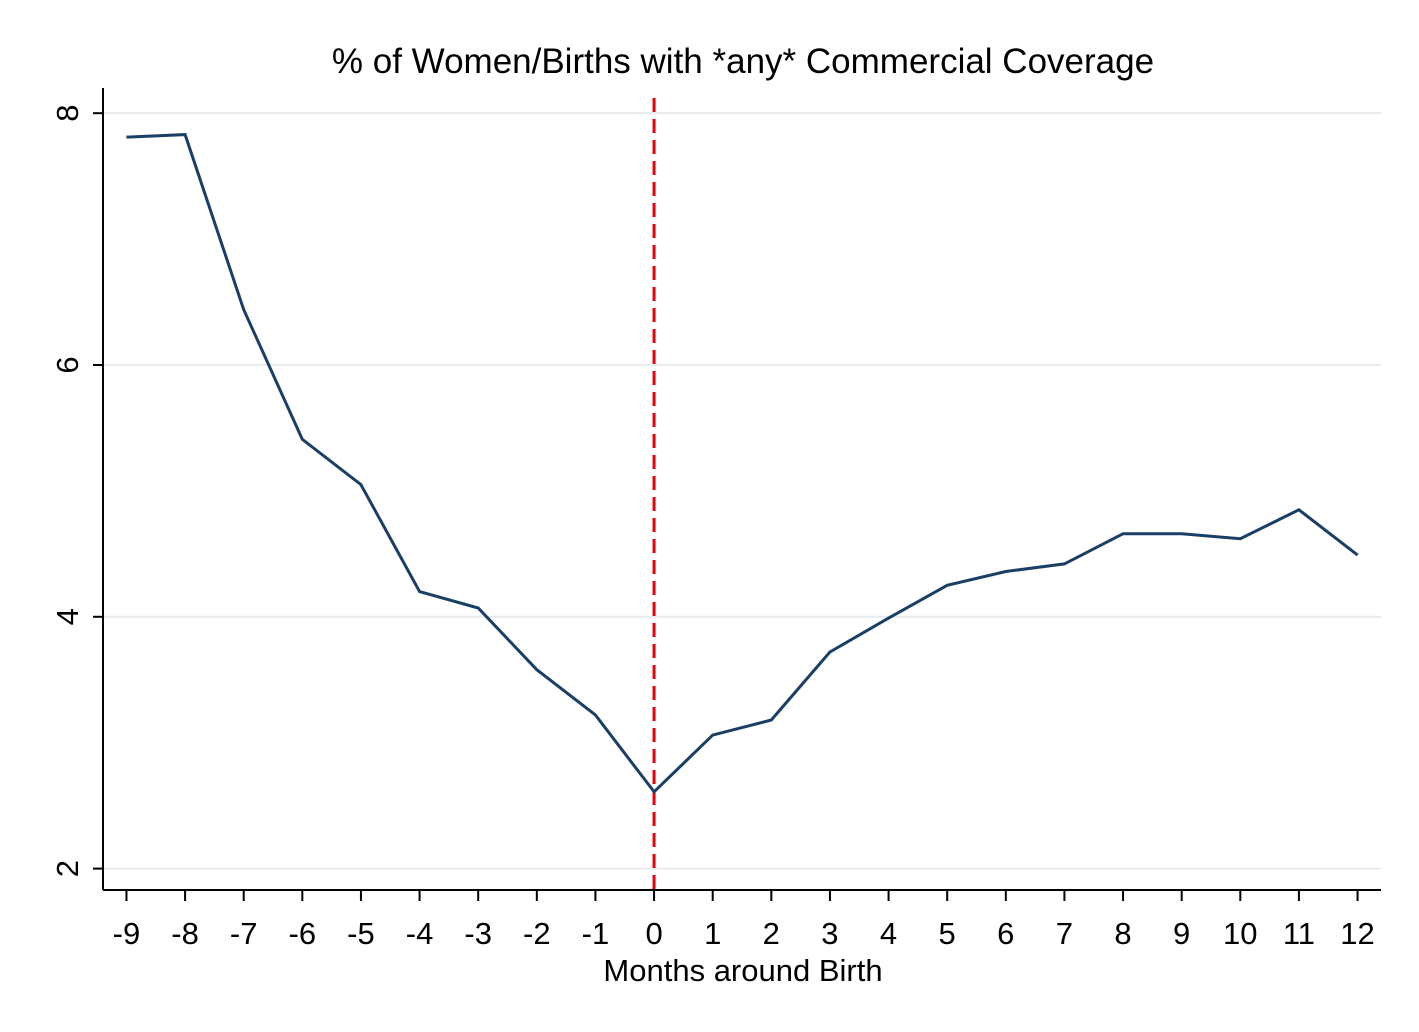 This screenshot has height=1032, width=1419. What do you see at coordinates (596, 933) in the screenshot?
I see `x-tick-label: -1` at bounding box center [596, 933].